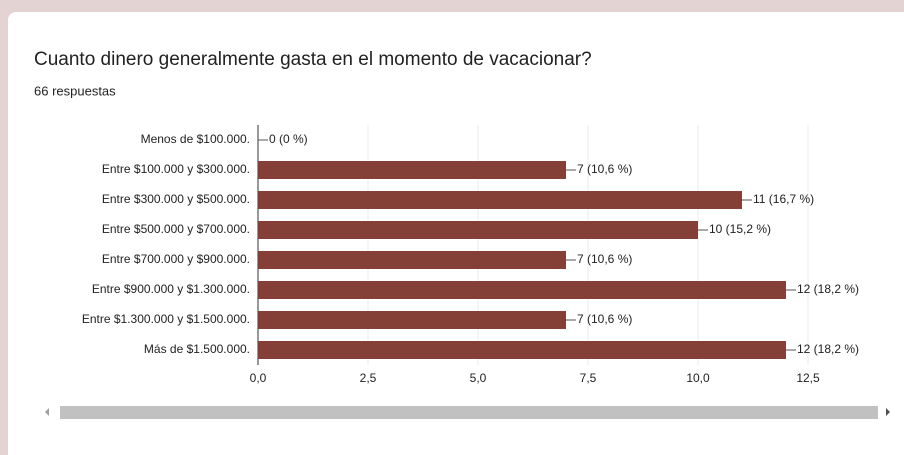 The height and width of the screenshot is (455, 904). What do you see at coordinates (478, 378) in the screenshot?
I see `x-tick-label: 5,0` at bounding box center [478, 378].